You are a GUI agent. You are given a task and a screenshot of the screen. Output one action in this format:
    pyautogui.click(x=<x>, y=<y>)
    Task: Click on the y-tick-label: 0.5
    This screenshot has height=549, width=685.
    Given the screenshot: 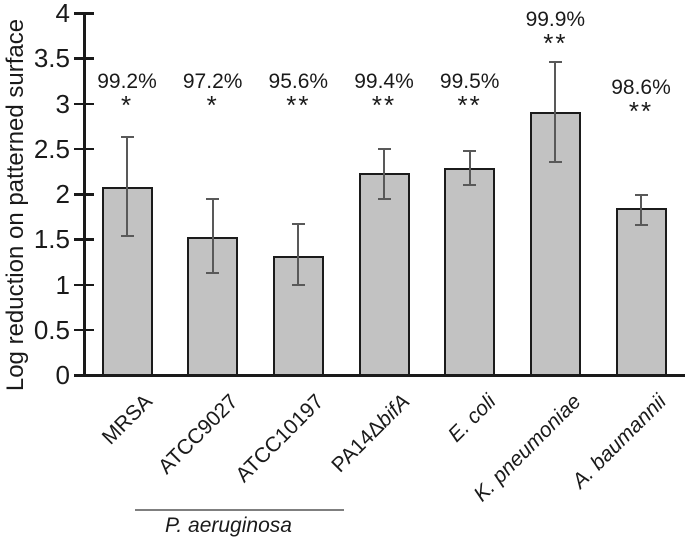 What is the action you would take?
    pyautogui.click(x=51, y=329)
    